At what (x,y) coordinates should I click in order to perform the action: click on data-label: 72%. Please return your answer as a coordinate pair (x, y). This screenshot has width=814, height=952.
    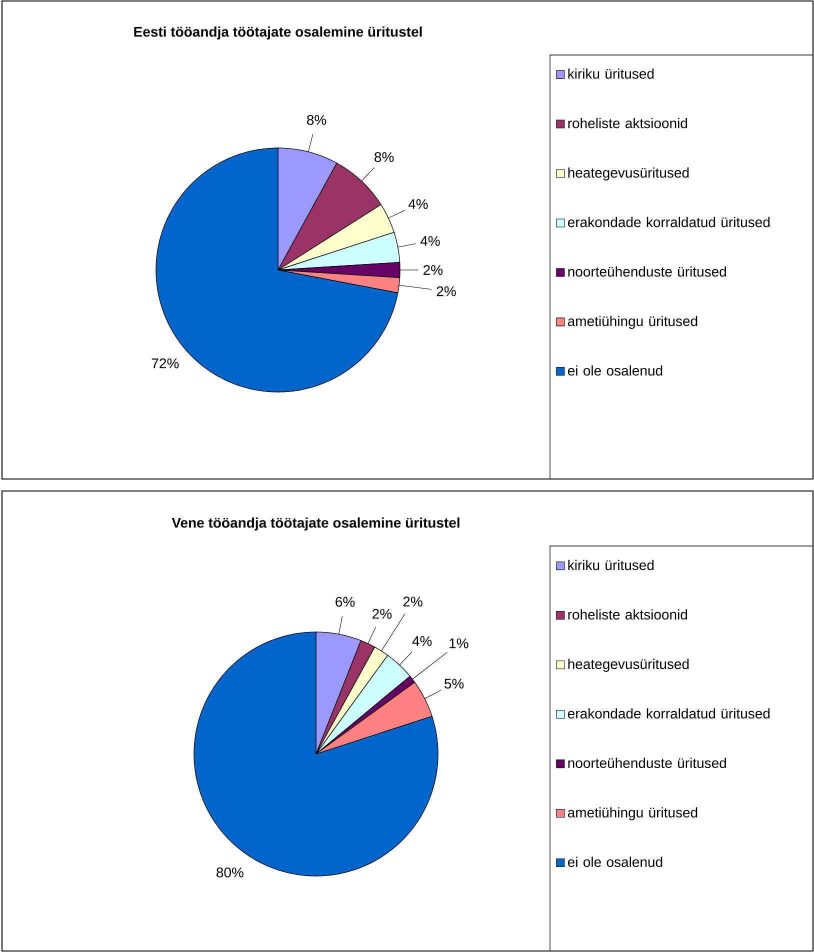
    Looking at the image, I should click on (165, 363).